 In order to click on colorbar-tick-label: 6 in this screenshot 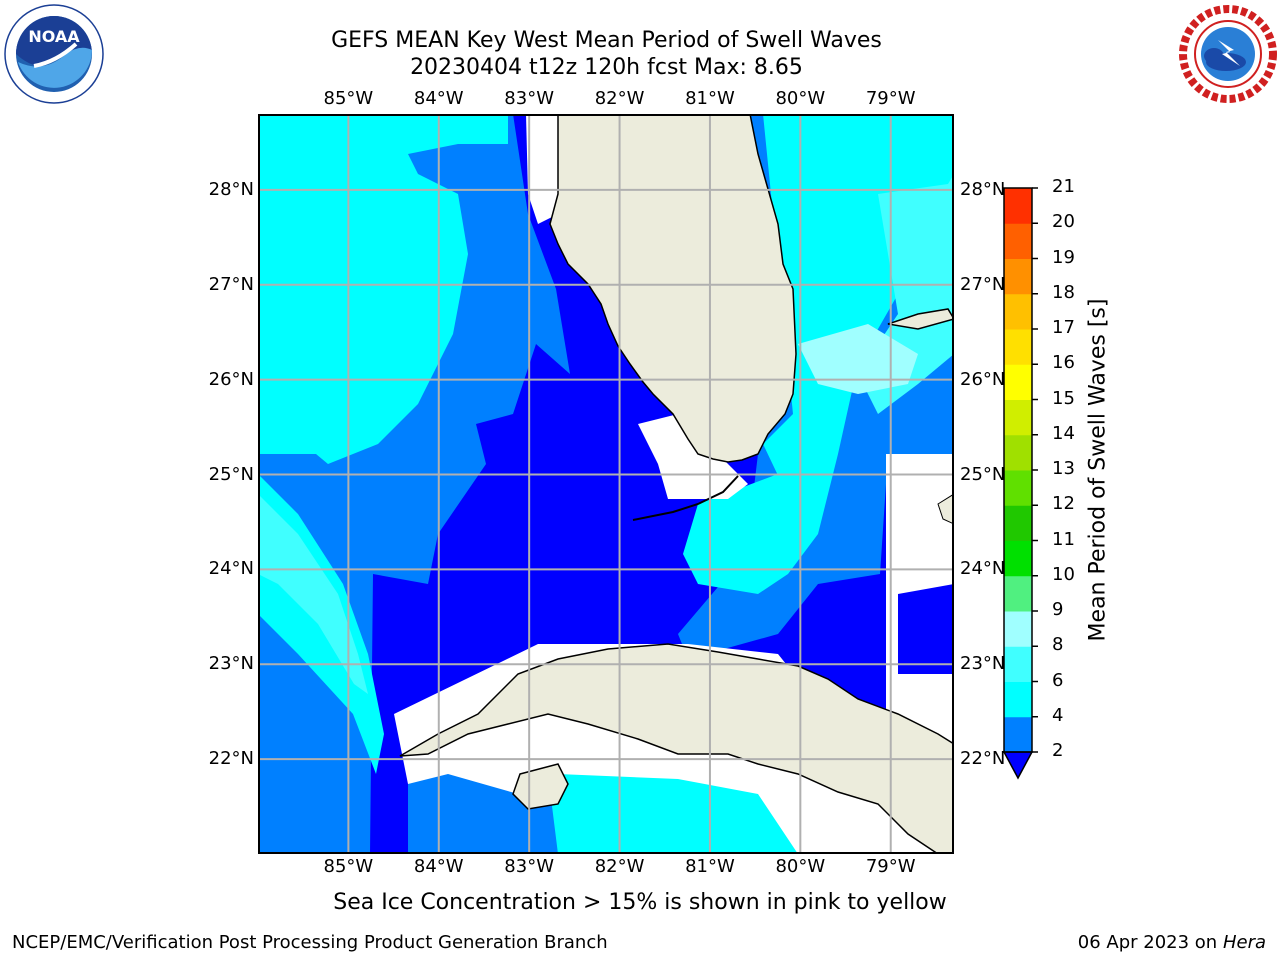, I will do `click(1058, 680)`.